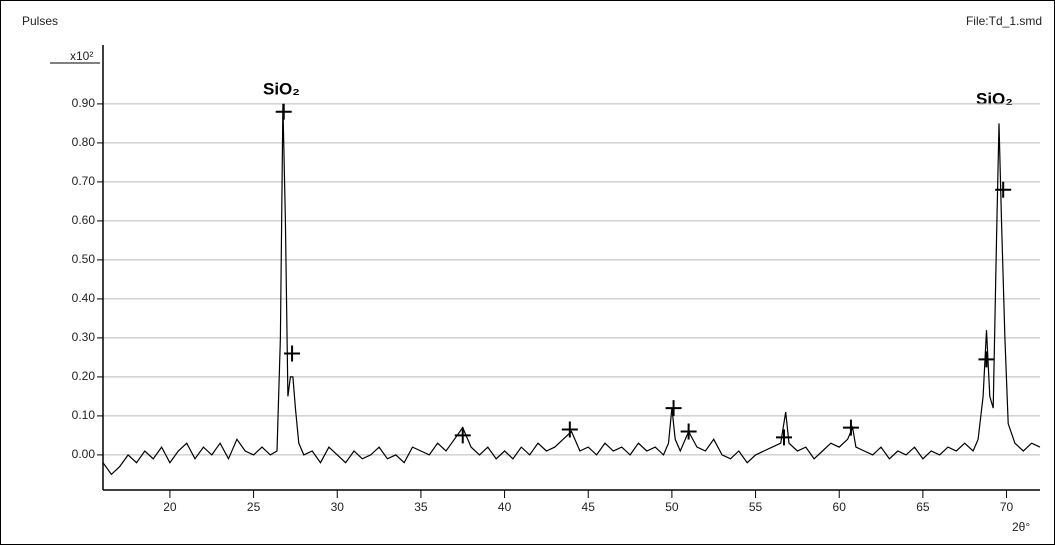  Describe the element at coordinates (84, 415) in the screenshot. I see `y-tick-label: 0.10` at that location.